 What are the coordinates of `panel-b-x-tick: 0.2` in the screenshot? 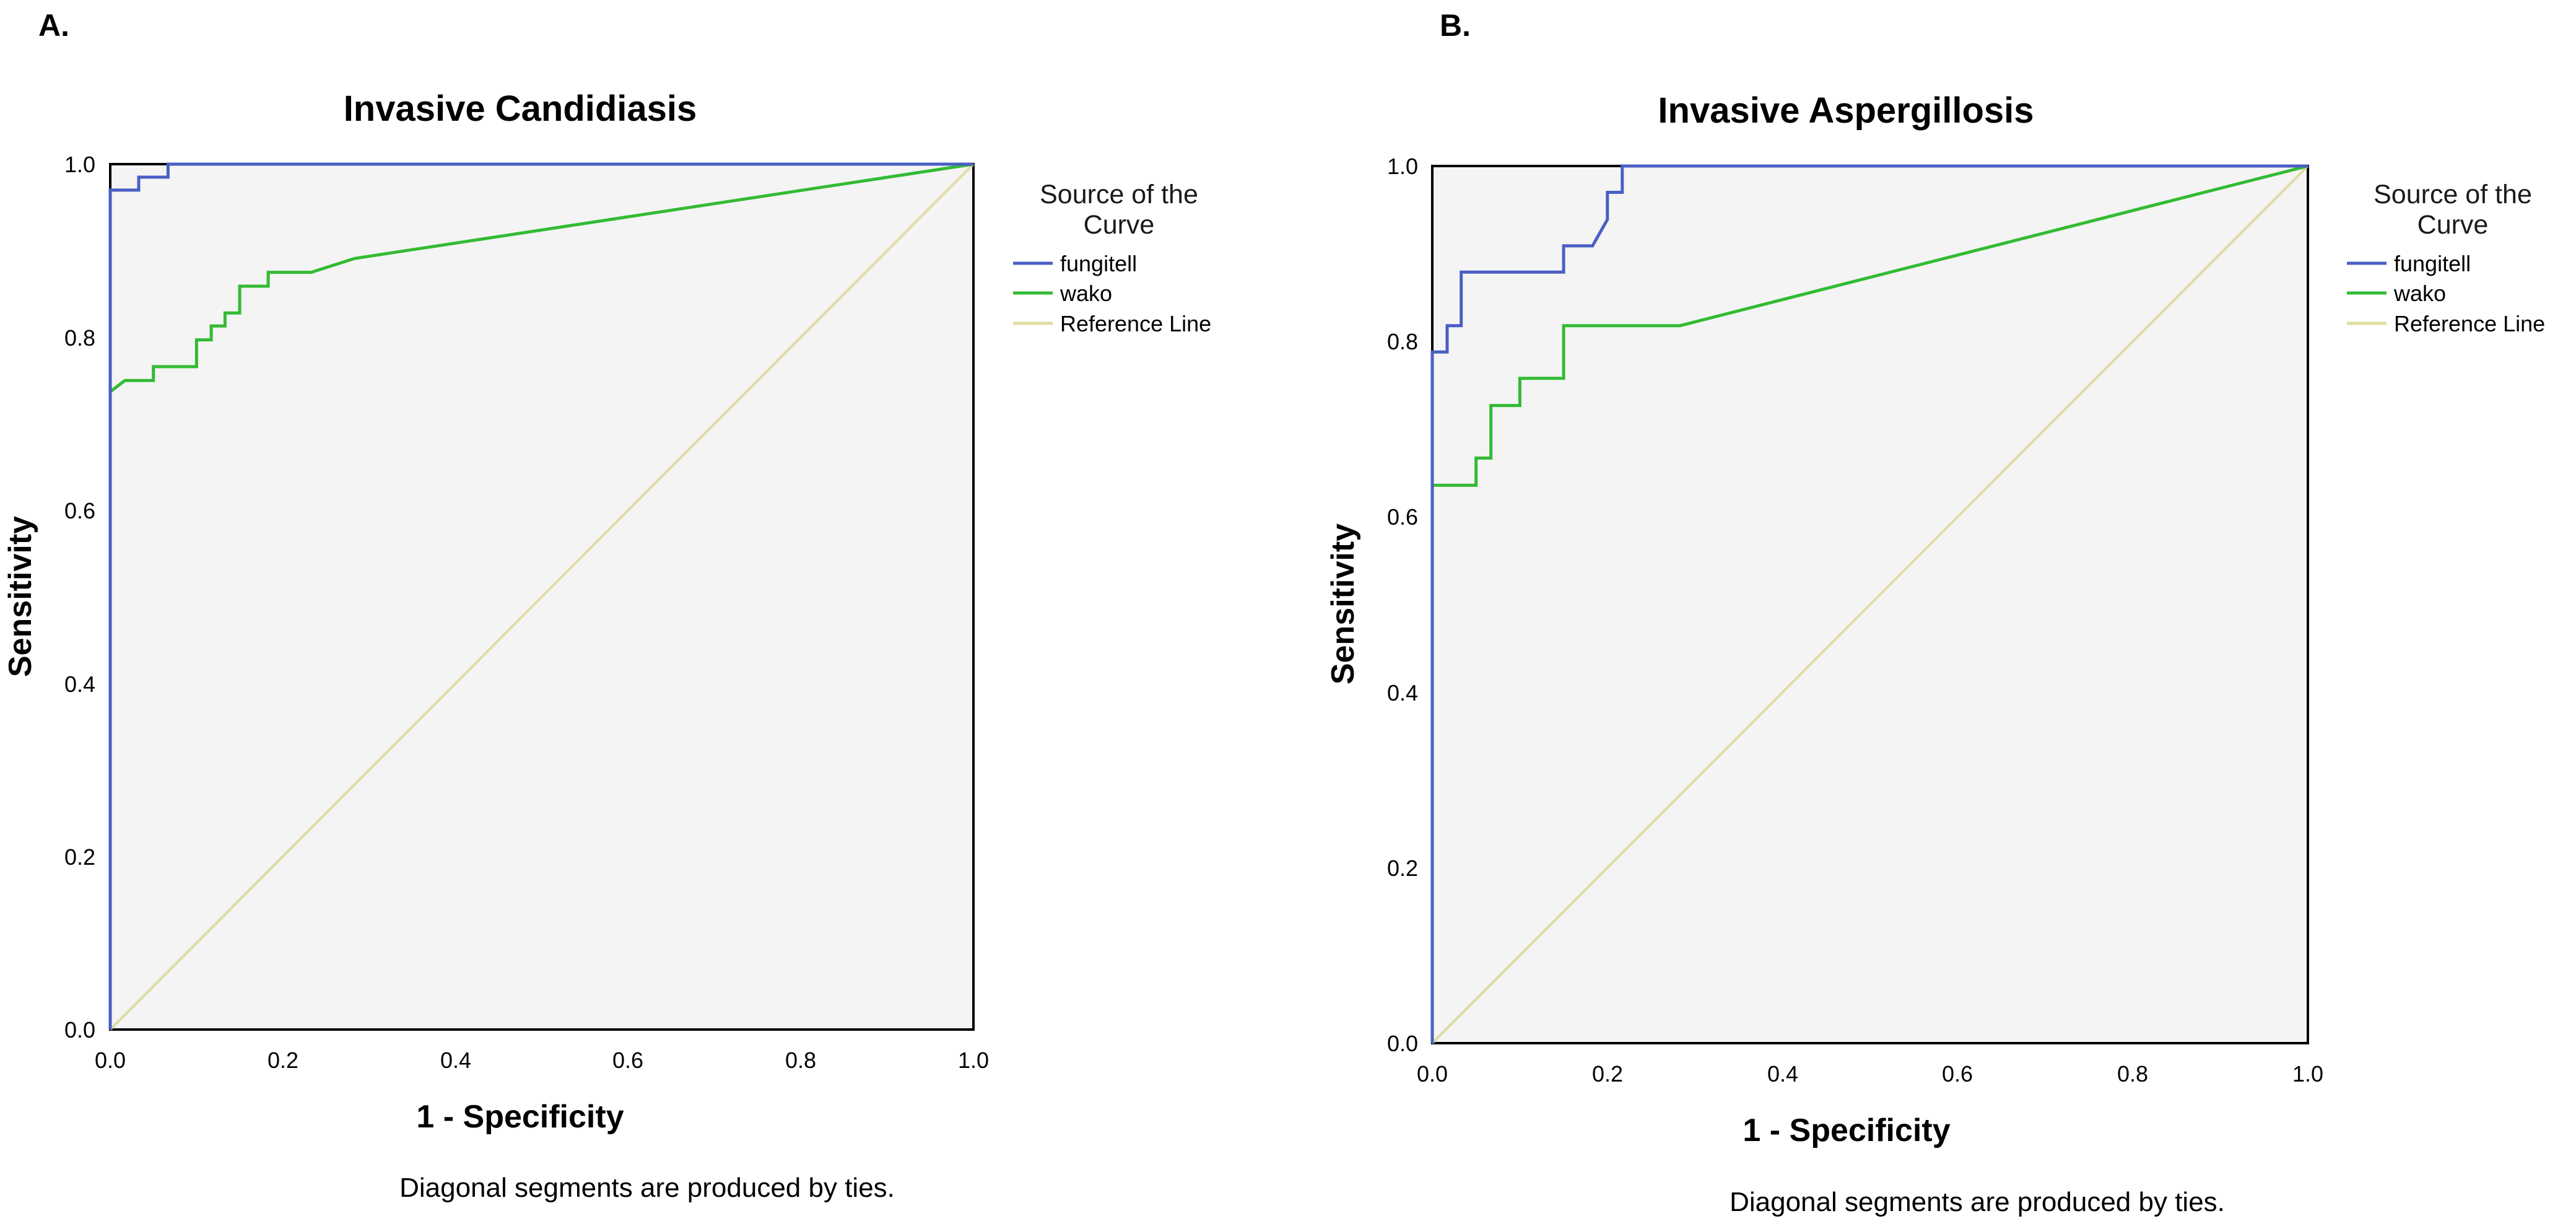 It's located at (1607, 1074).